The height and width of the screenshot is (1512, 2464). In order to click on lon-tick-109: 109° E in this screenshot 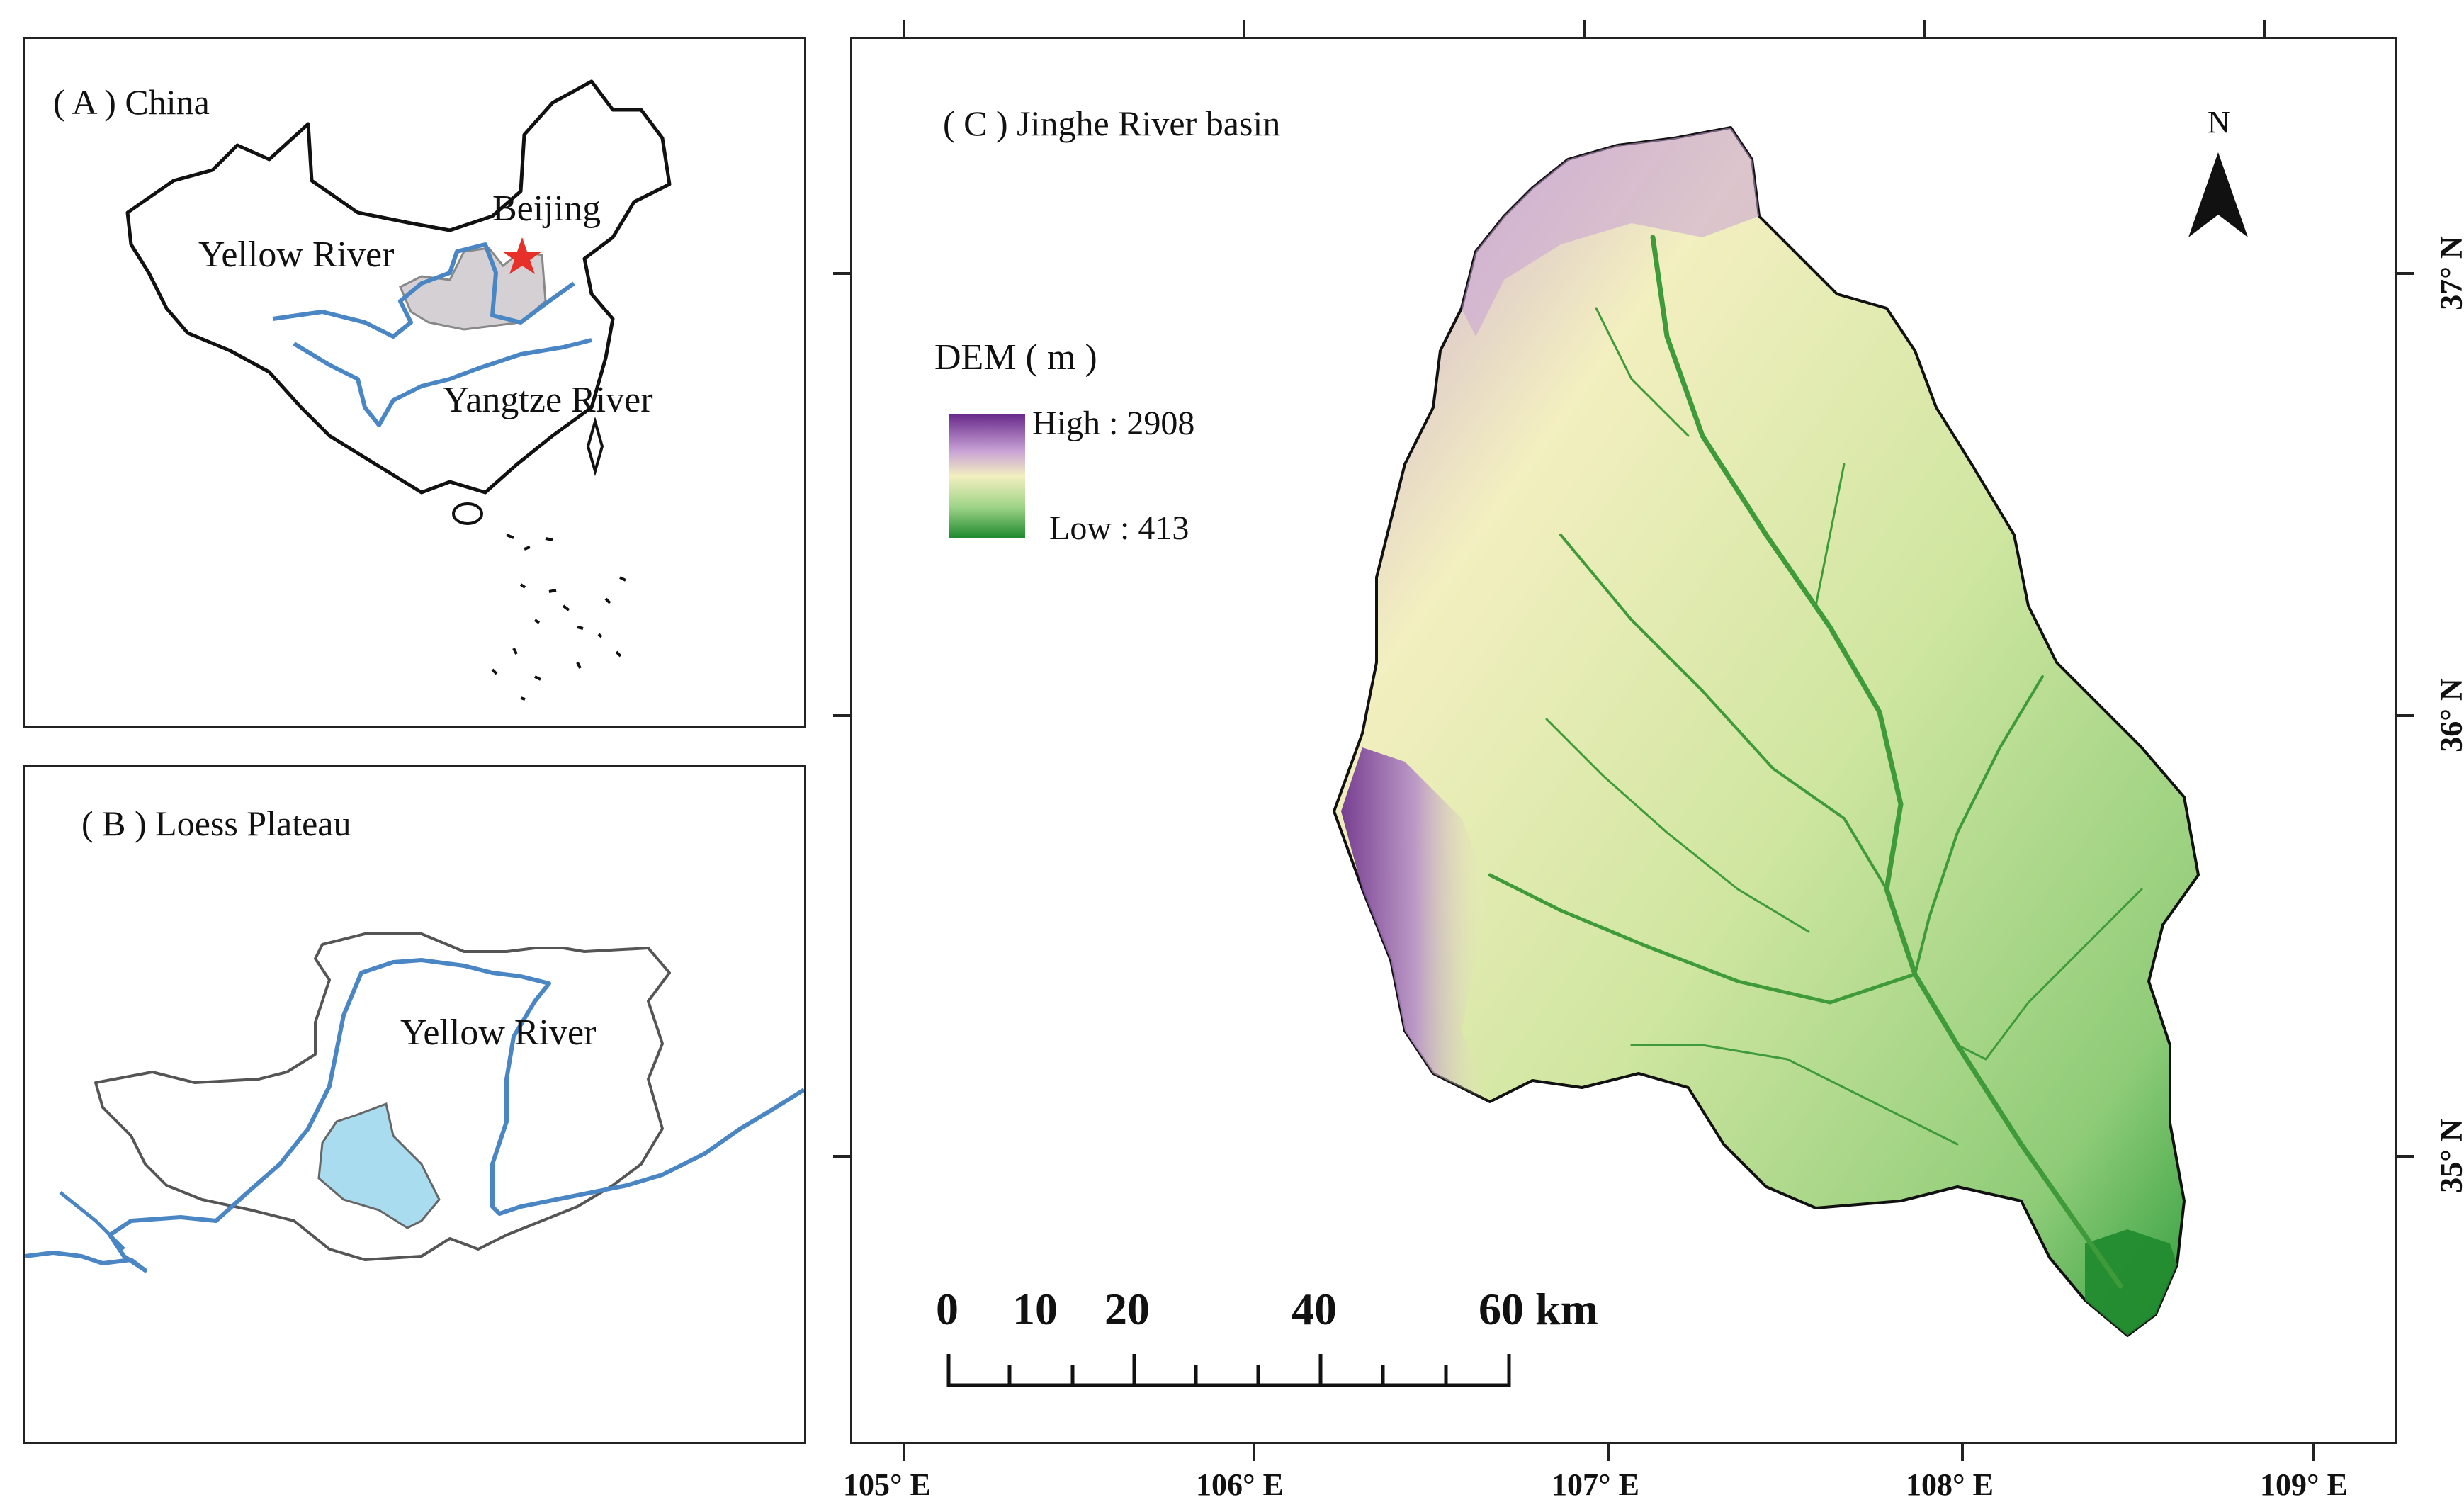, I will do `click(2304, 1484)`.